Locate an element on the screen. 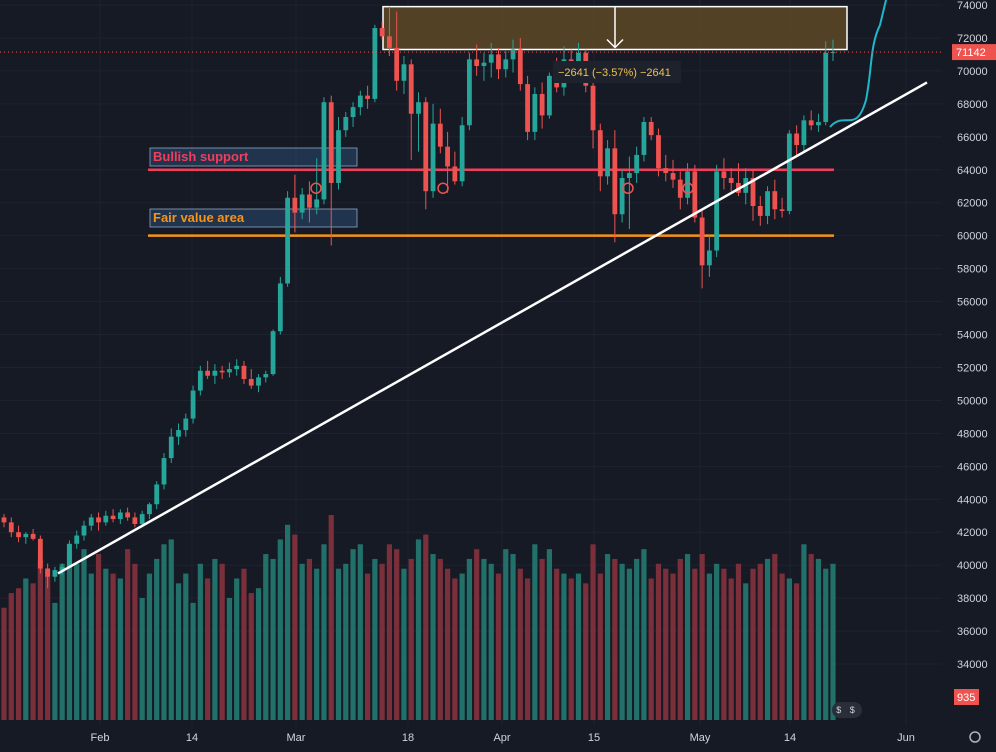  y-tick-label: 54000 is located at coordinates (972, 336).